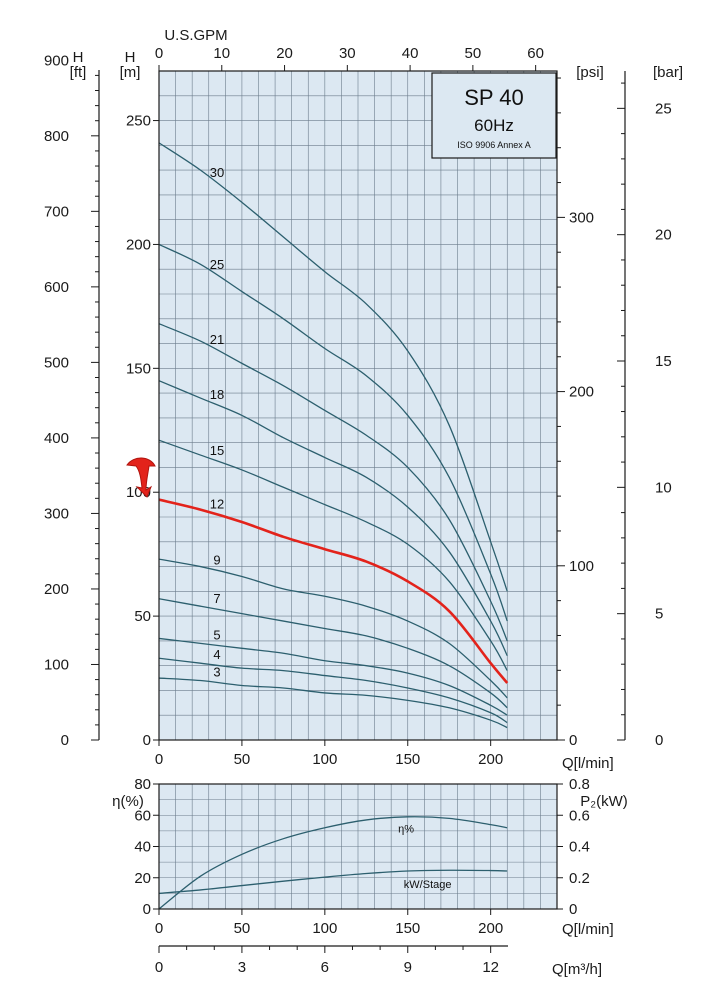 This screenshot has width=726, height=1000. Describe the element at coordinates (242, 928) in the screenshot. I see `q-low-tick-label: 50` at that location.